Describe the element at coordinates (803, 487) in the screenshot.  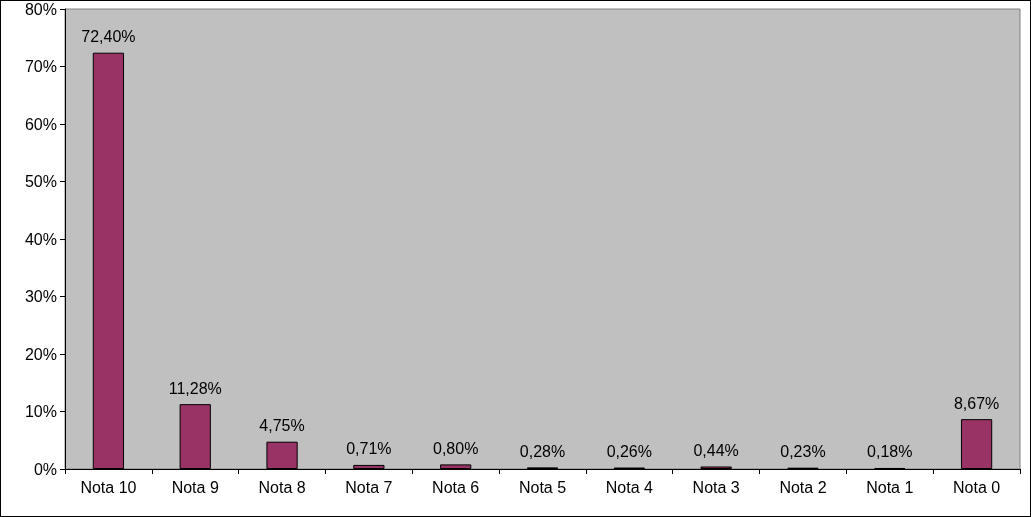
I see `x-tick-label: Nota 2` at that location.